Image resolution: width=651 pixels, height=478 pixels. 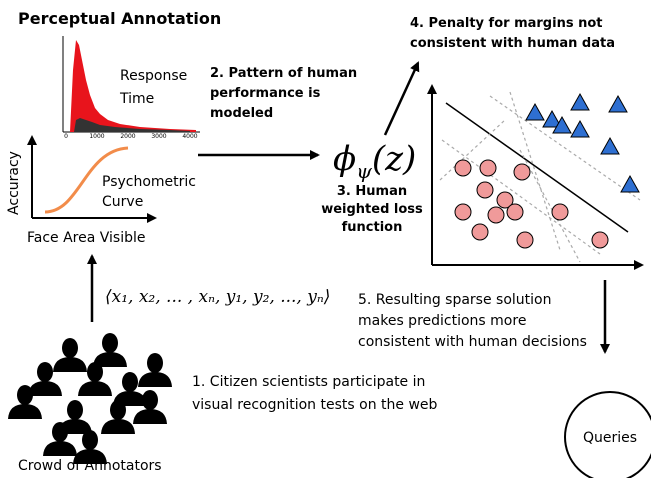 What do you see at coordinates (217, 297) in the screenshot?
I see `tuple: ⟨x₁, x₂, ... , xₙ, y₁, y₂, ..., yₙ⟩` at bounding box center [217, 297].